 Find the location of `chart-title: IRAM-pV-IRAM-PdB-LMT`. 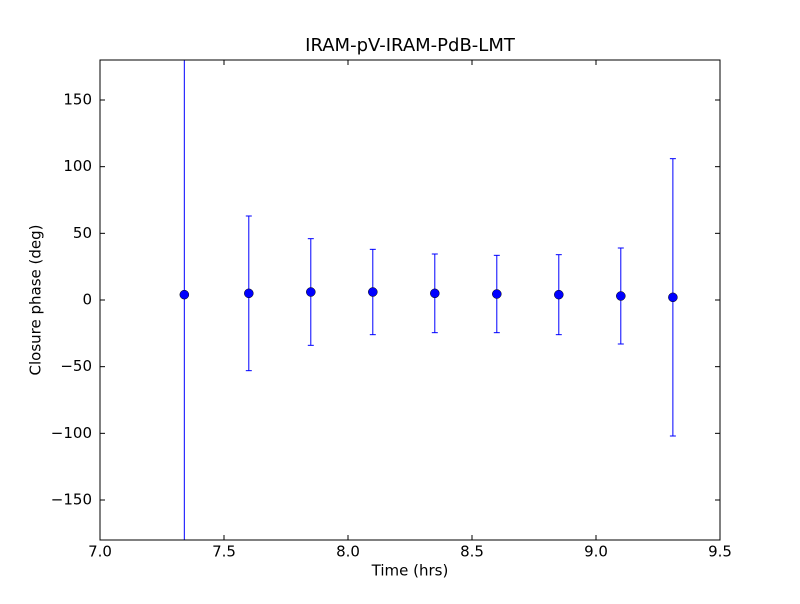

chart-title: IRAM-pV-IRAM-PdB-LMT is located at coordinates (410, 45).